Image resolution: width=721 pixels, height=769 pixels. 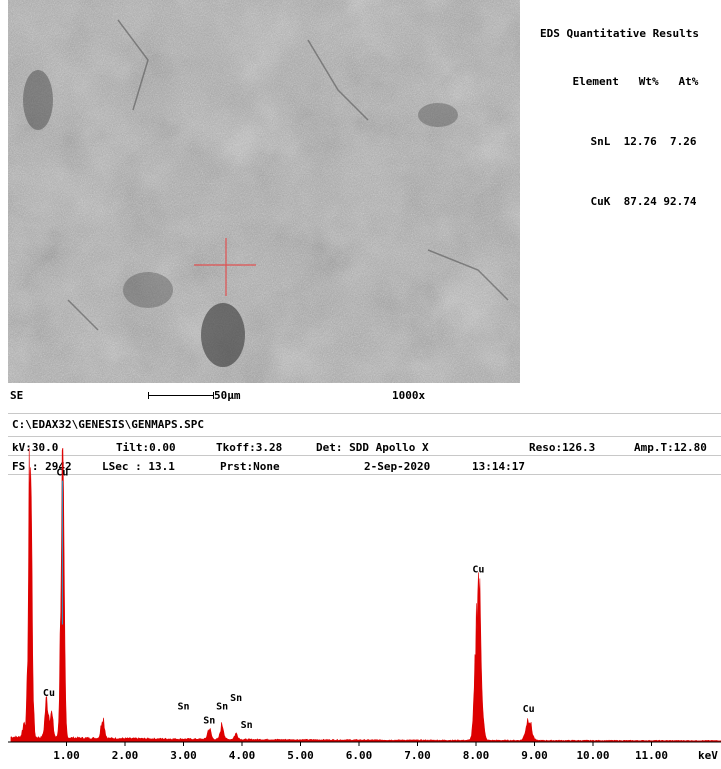 What do you see at coordinates (476, 755) in the screenshot?
I see `x-tick-label: 8.00` at bounding box center [476, 755].